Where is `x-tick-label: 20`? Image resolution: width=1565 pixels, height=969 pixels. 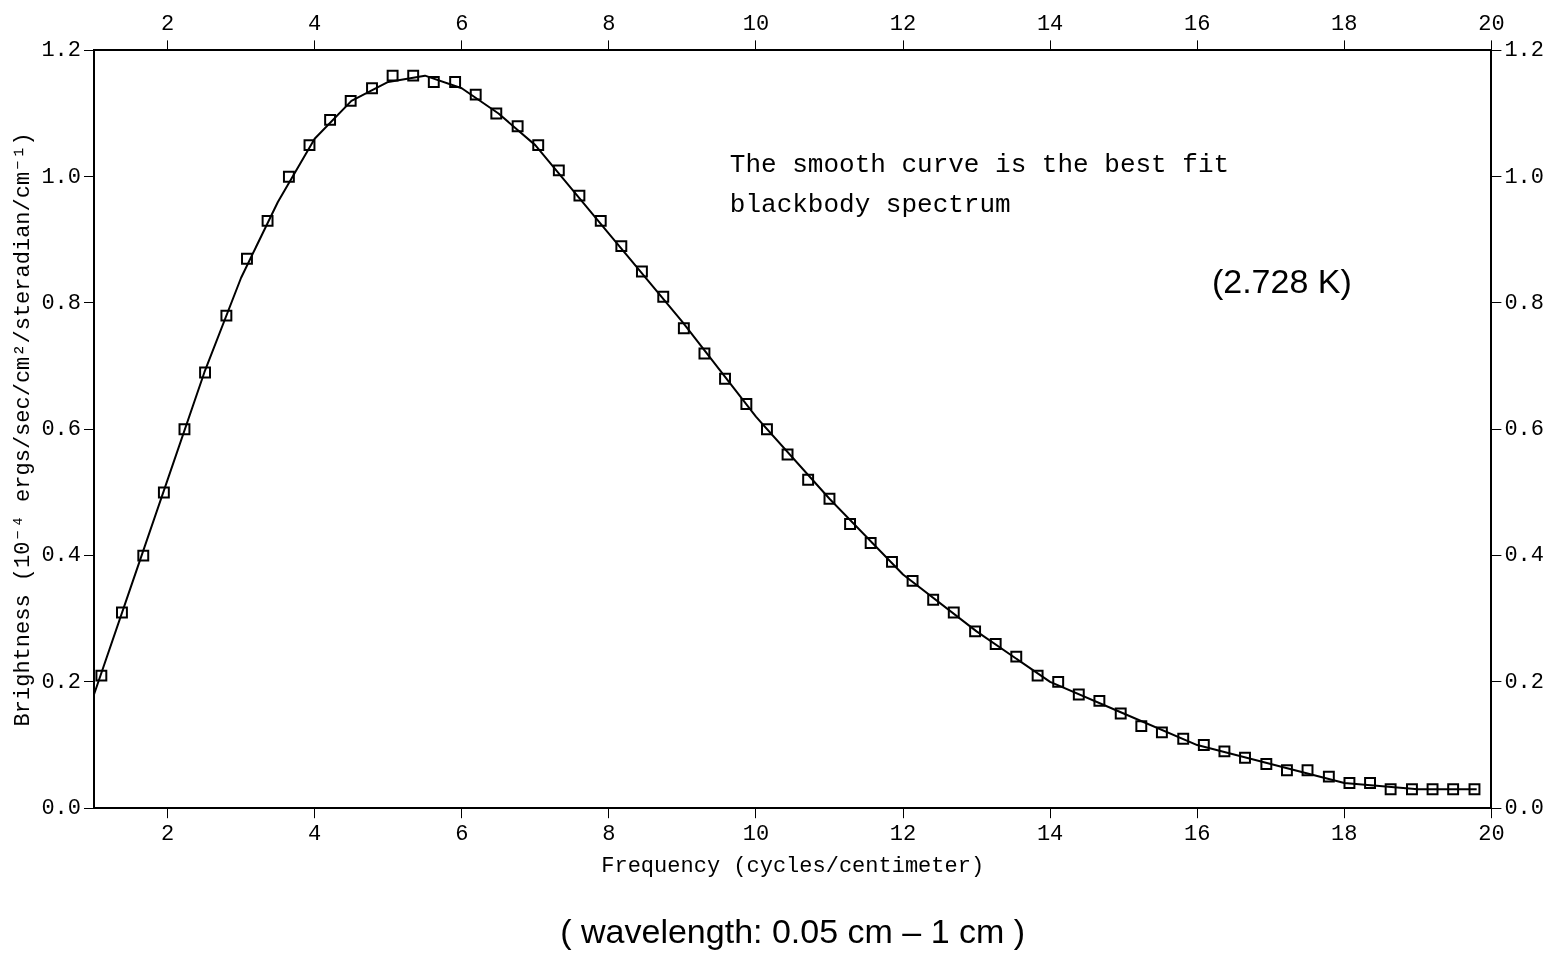 x-tick-label: 20 is located at coordinates (1491, 25).